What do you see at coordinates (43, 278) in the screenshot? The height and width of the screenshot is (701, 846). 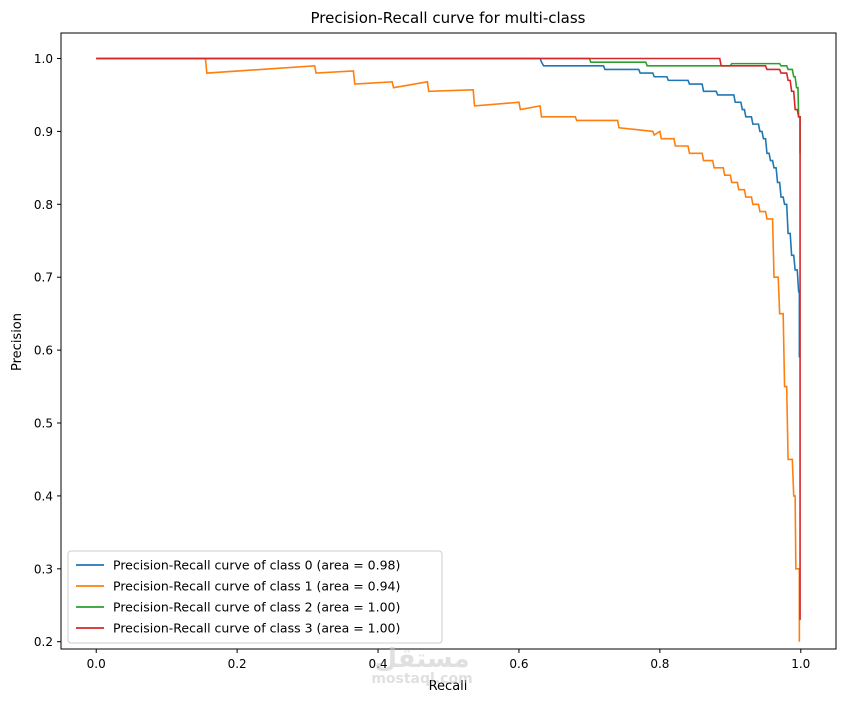 I see `y-tick-label: 0.7` at bounding box center [43, 278].